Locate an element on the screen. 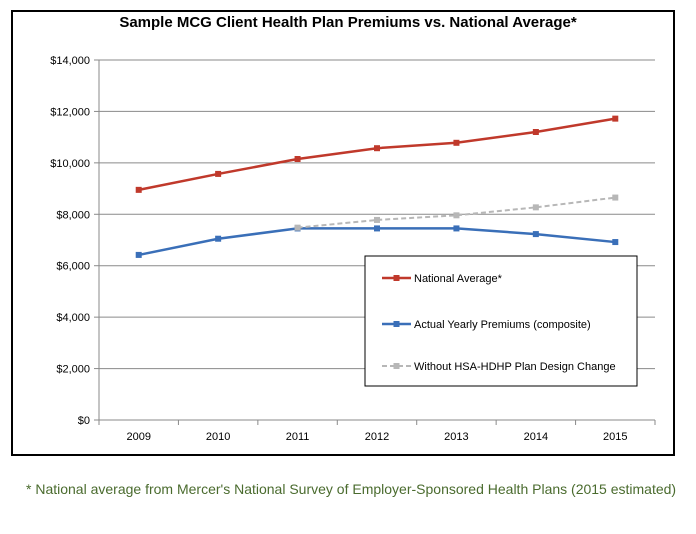 Image resolution: width=696 pixels, height=534 pixels. y-tick-label: $6,000 is located at coordinates (73, 267).